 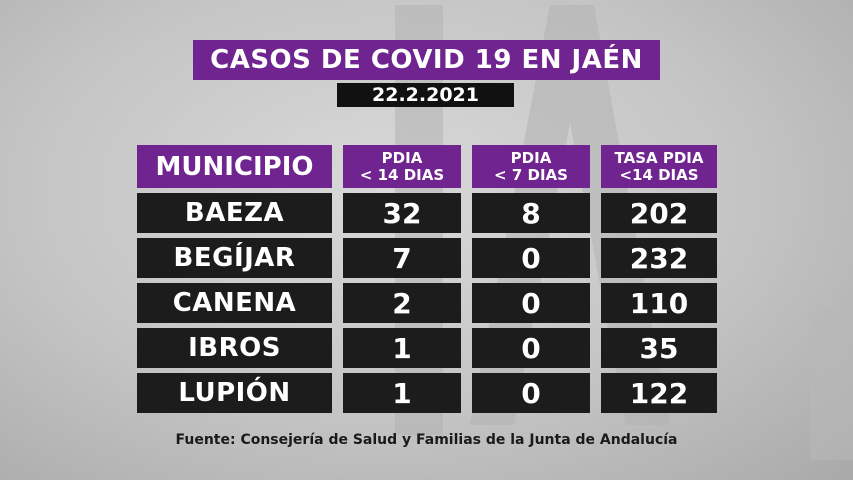 I want to click on header-line: TASA PDIA, so click(x=659, y=157).